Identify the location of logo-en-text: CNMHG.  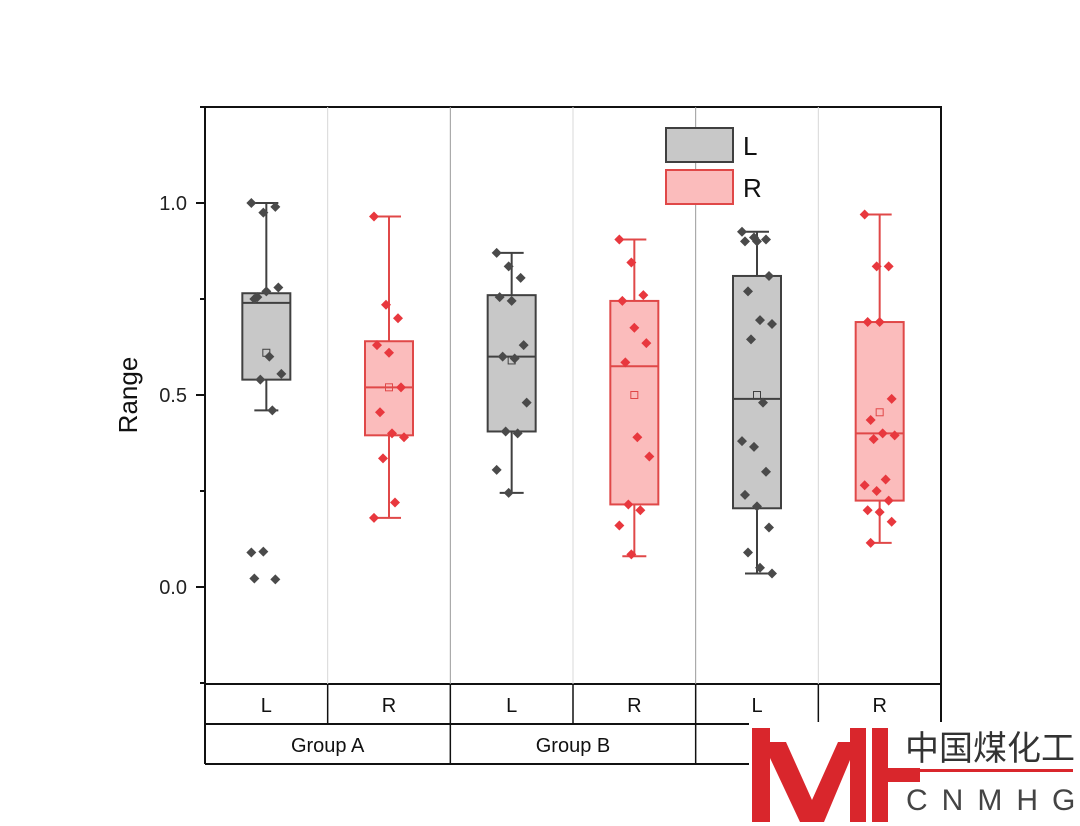
(993, 800).